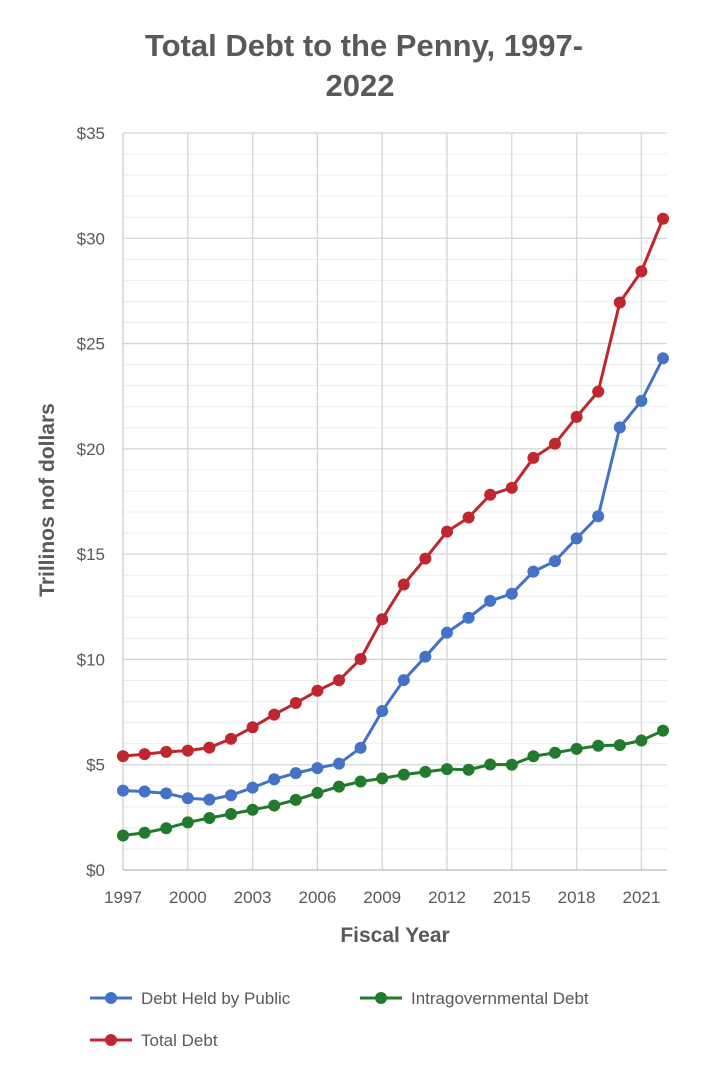 The height and width of the screenshot is (1080, 720). I want to click on x-tick-label: 2015, so click(512, 897).